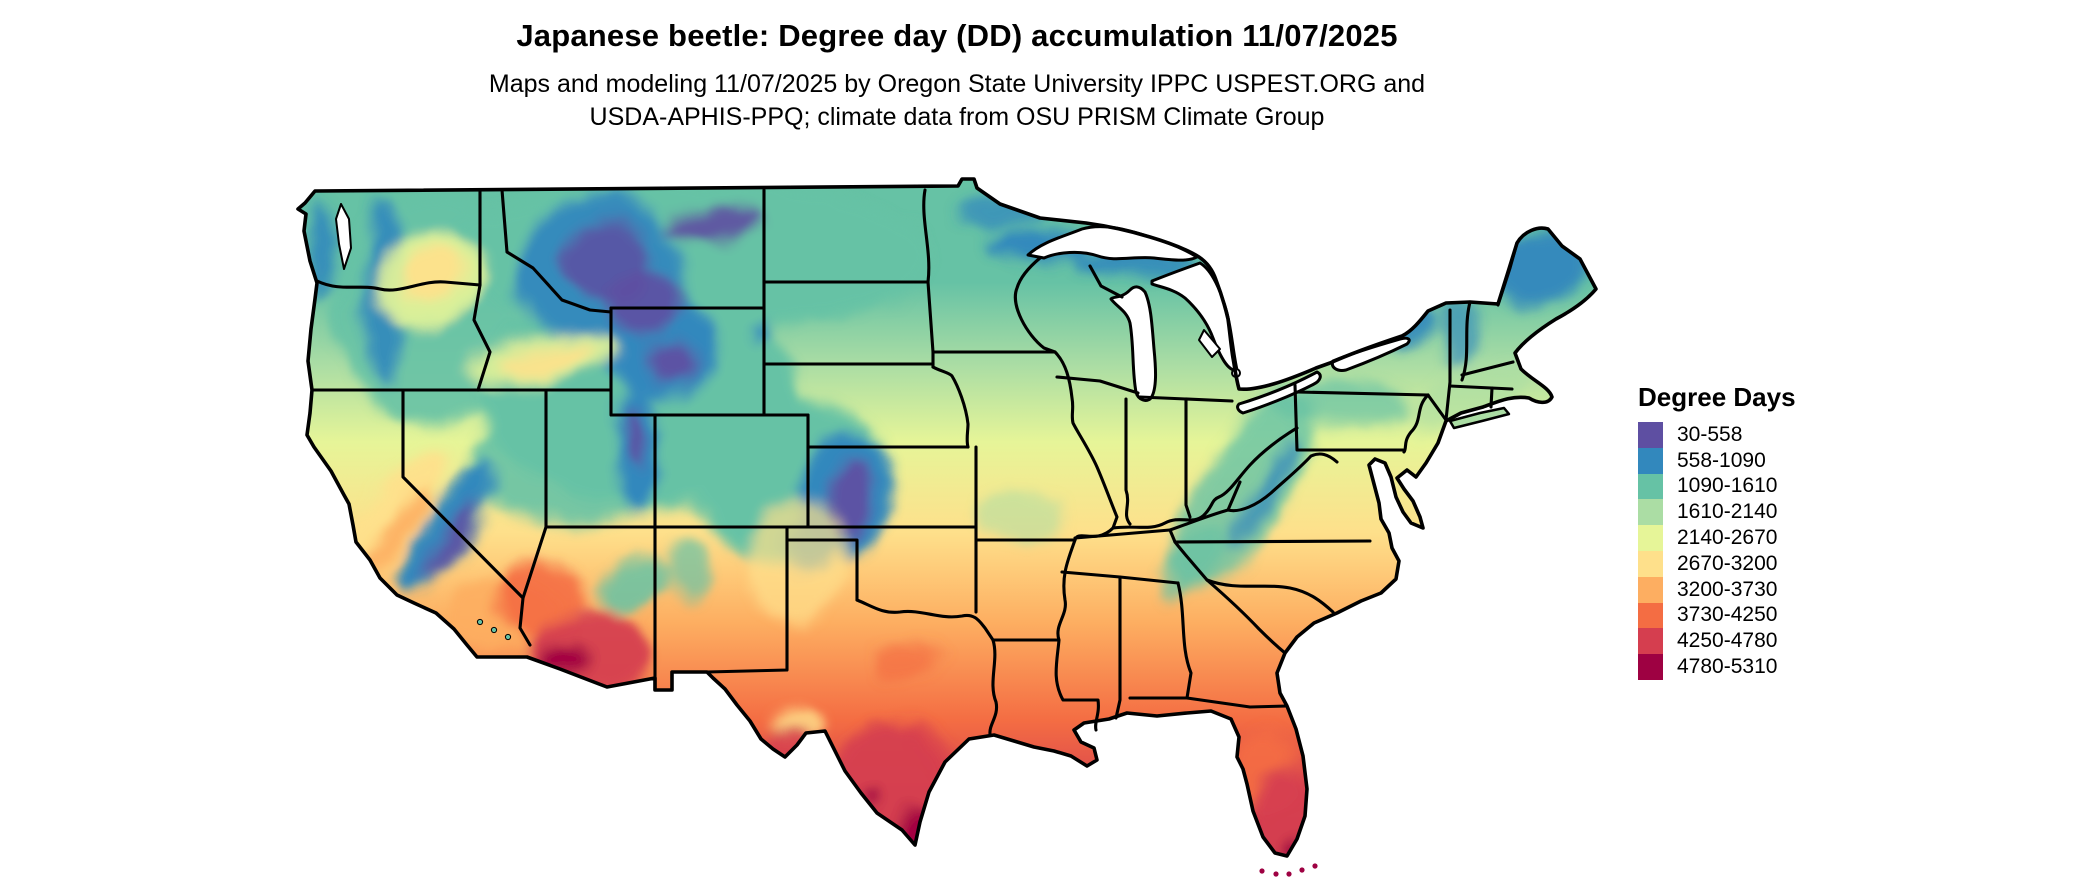 Image resolution: width=2100 pixels, height=892 pixels. I want to click on legend-range-label: 4780-5310, so click(1727, 667).